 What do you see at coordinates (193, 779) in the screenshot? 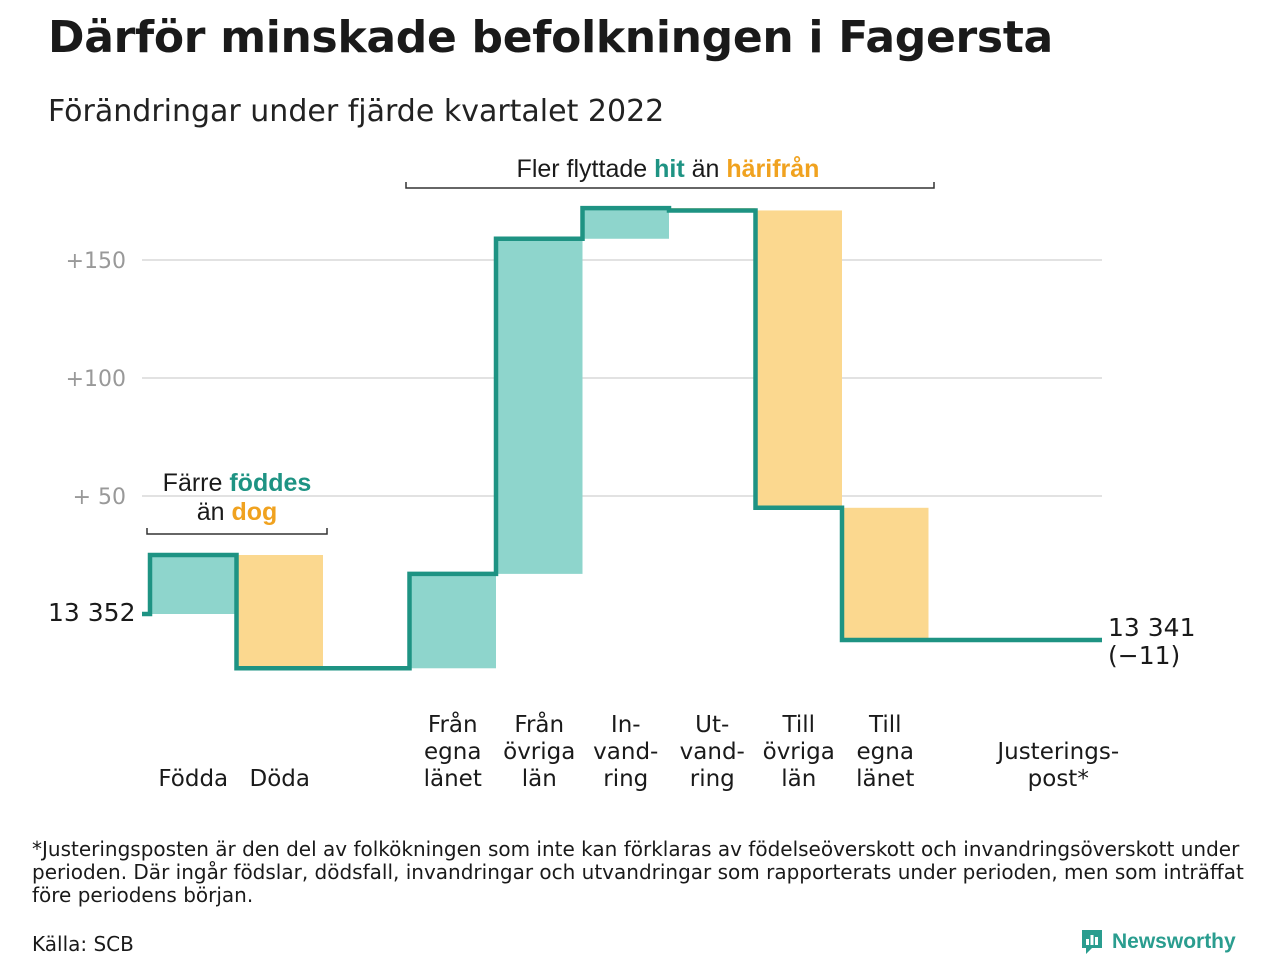
I see `x-category-label: Födda` at bounding box center [193, 779].